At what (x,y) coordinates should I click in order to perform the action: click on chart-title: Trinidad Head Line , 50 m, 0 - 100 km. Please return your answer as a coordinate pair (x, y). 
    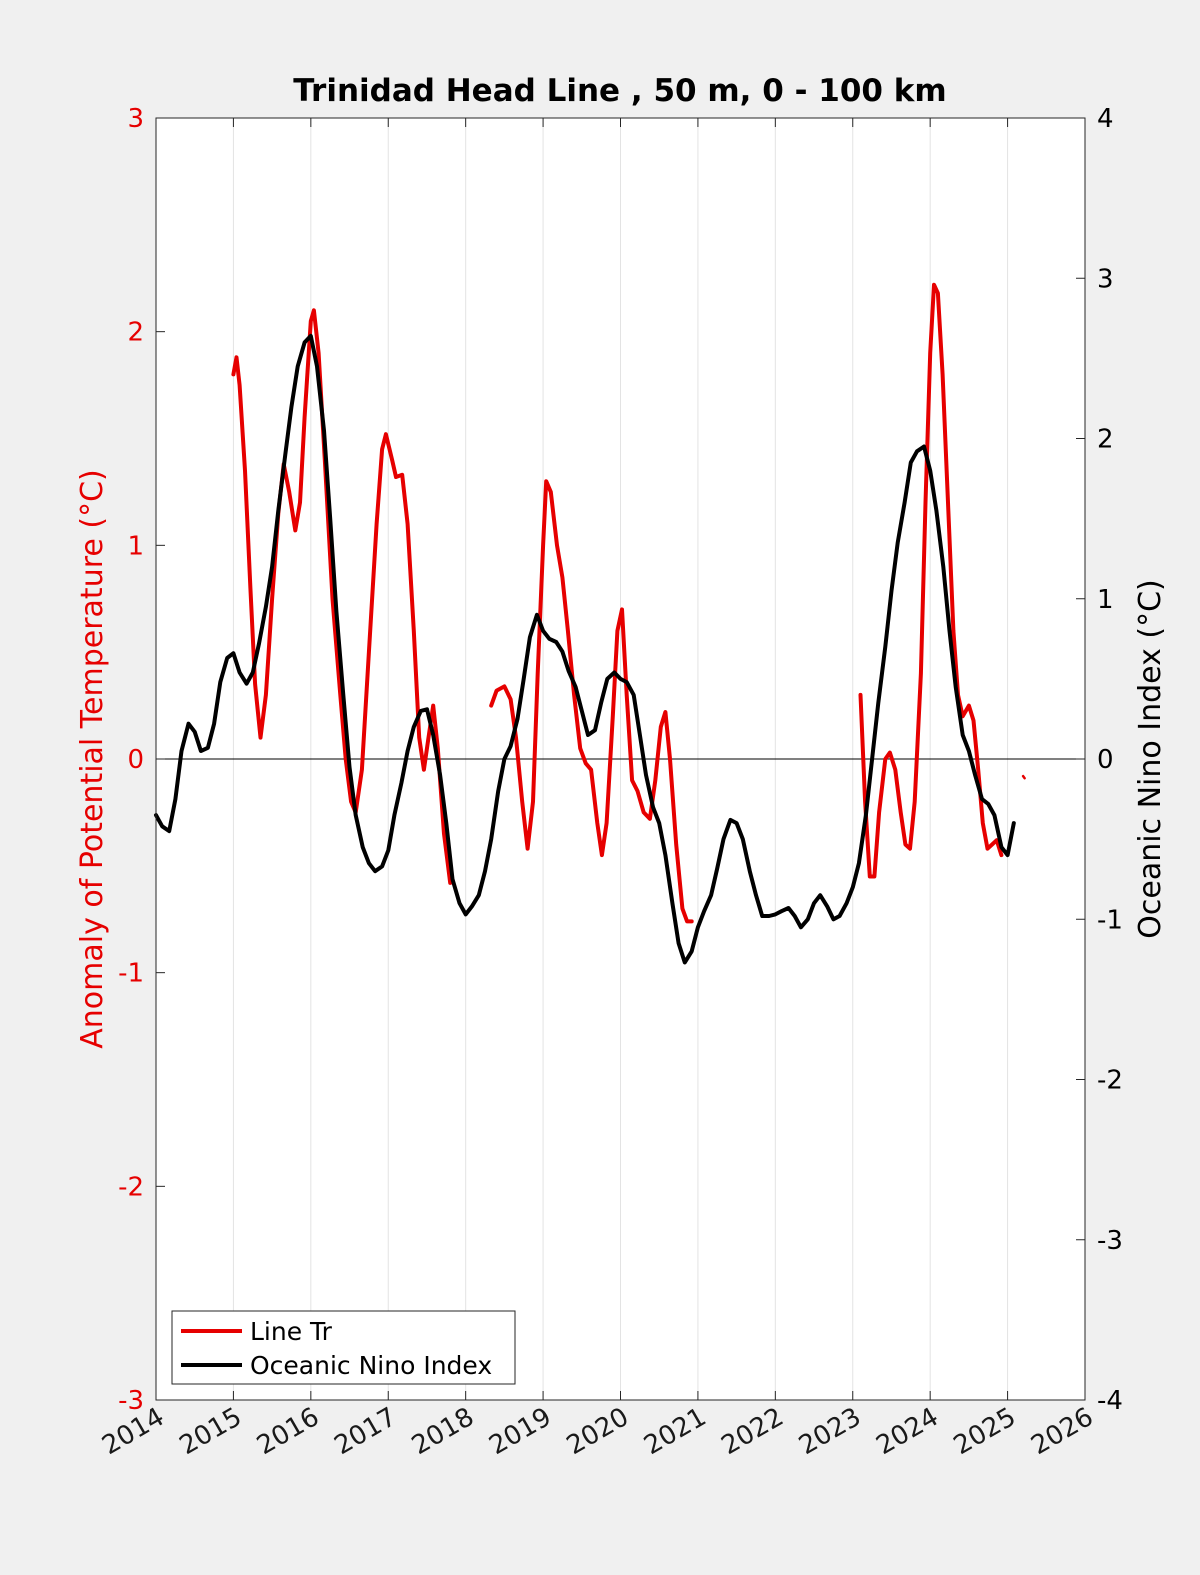
    Looking at the image, I should click on (619, 91).